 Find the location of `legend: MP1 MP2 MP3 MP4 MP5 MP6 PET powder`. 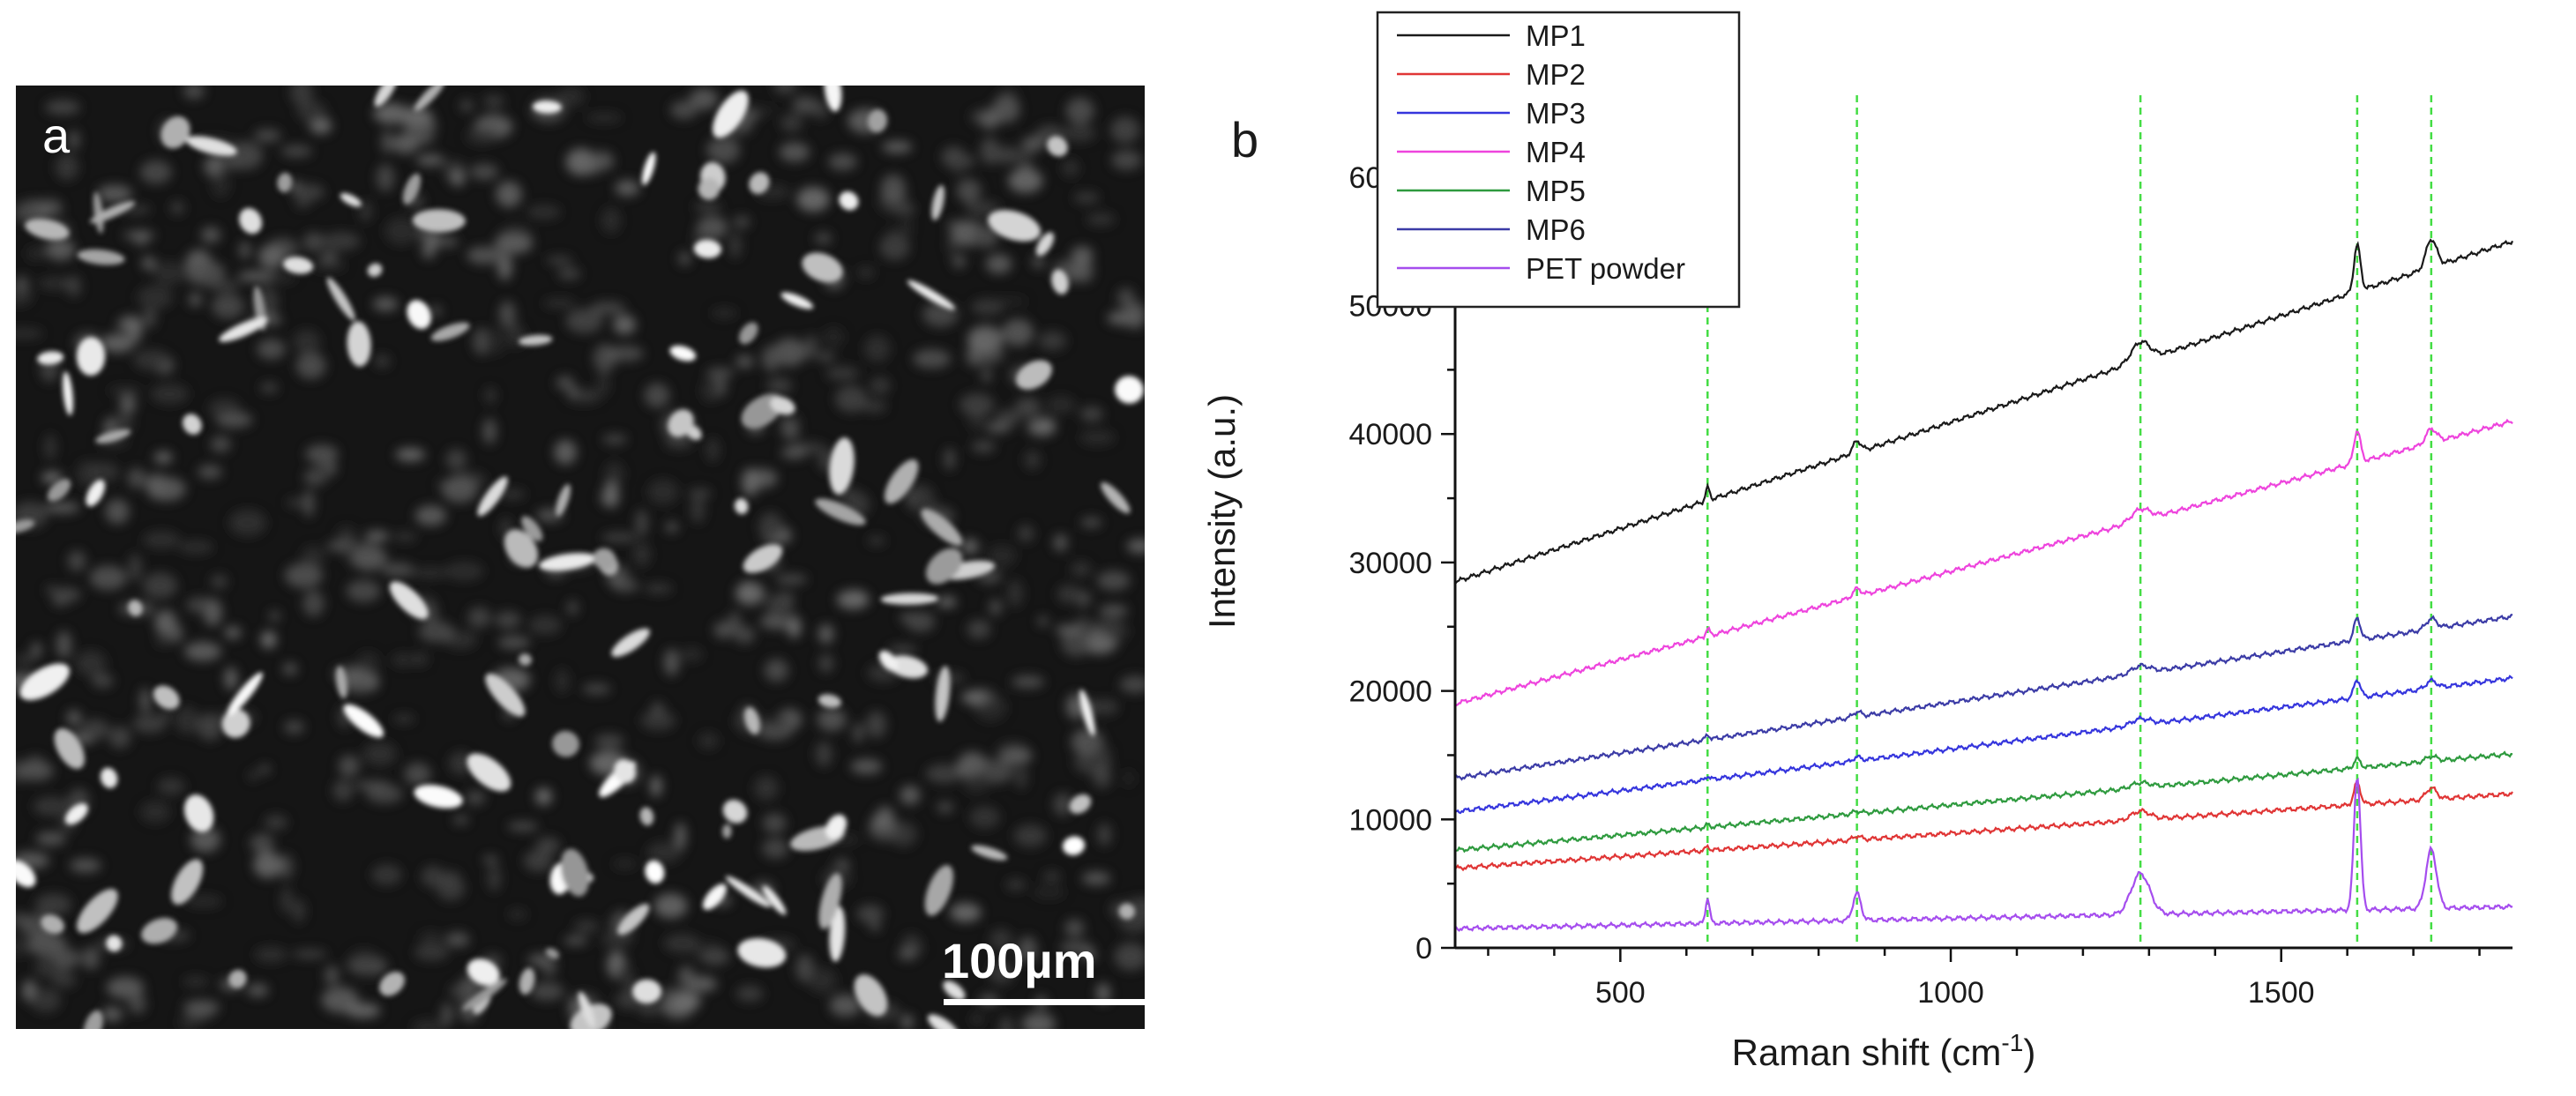

legend: MP1 MP2 MP3 MP4 MP5 MP6 PET powder is located at coordinates (1558, 160).